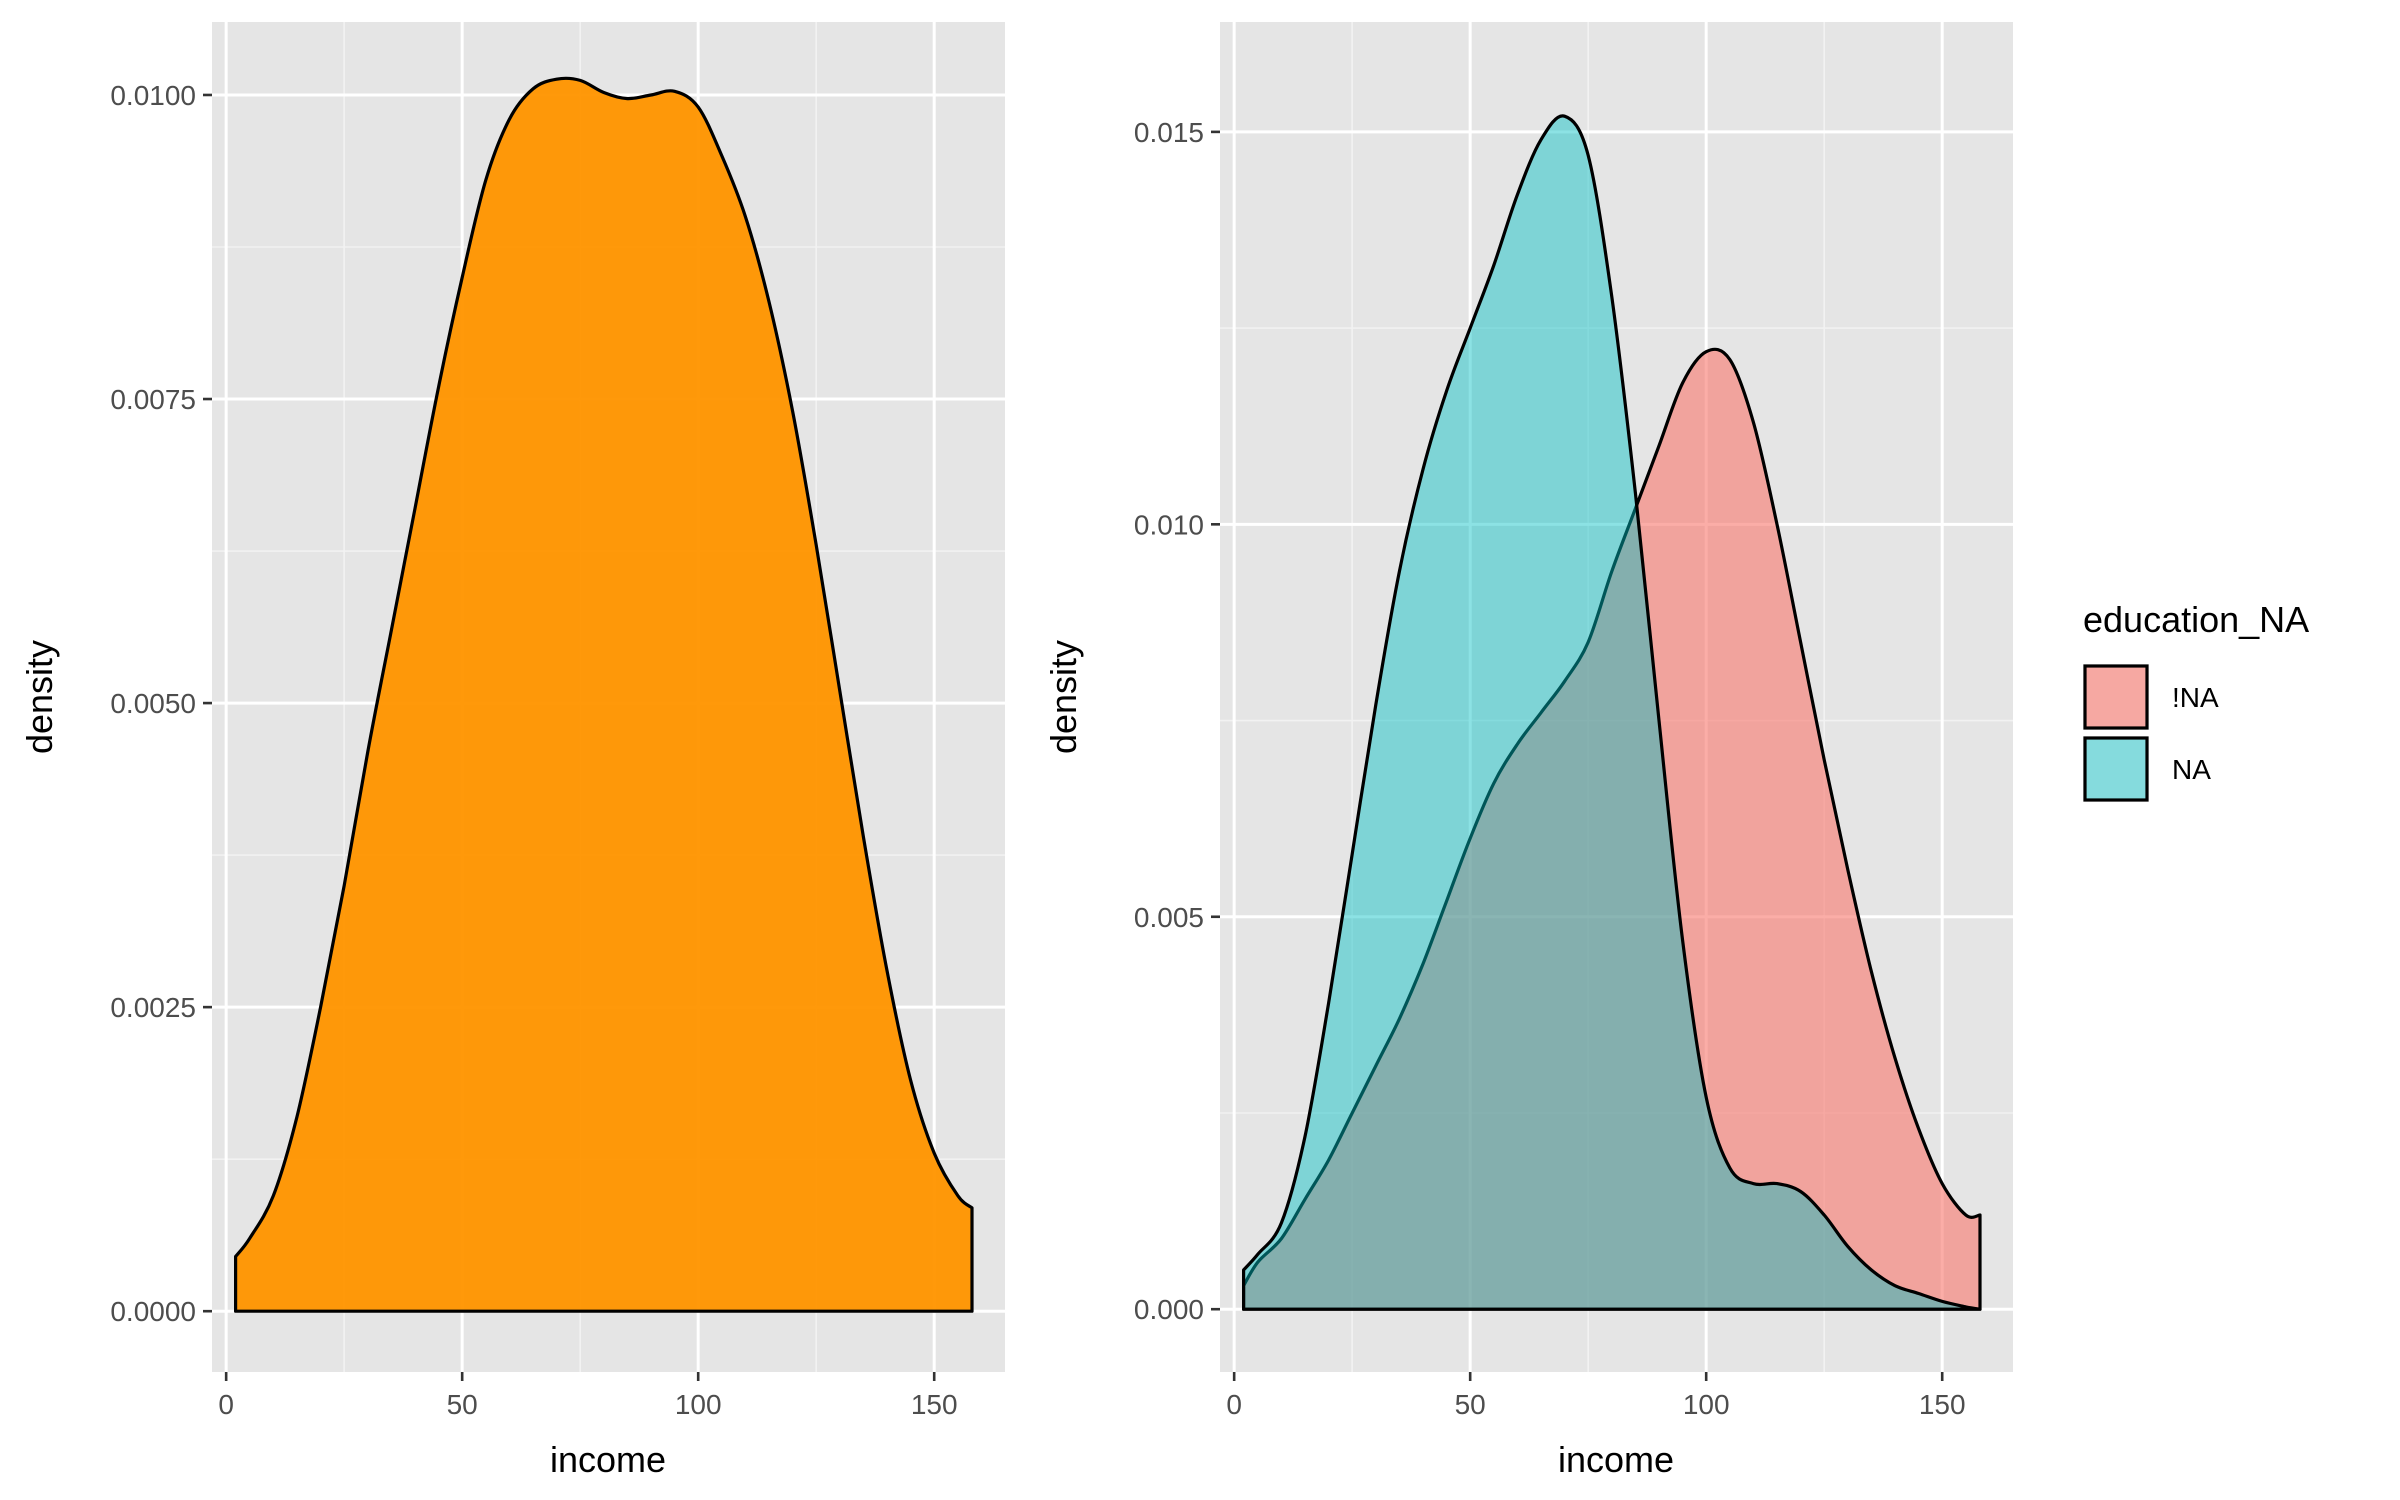 The image size is (2400, 1500). I want to click on y-tick-label: 0.000, so click(1169, 1309).